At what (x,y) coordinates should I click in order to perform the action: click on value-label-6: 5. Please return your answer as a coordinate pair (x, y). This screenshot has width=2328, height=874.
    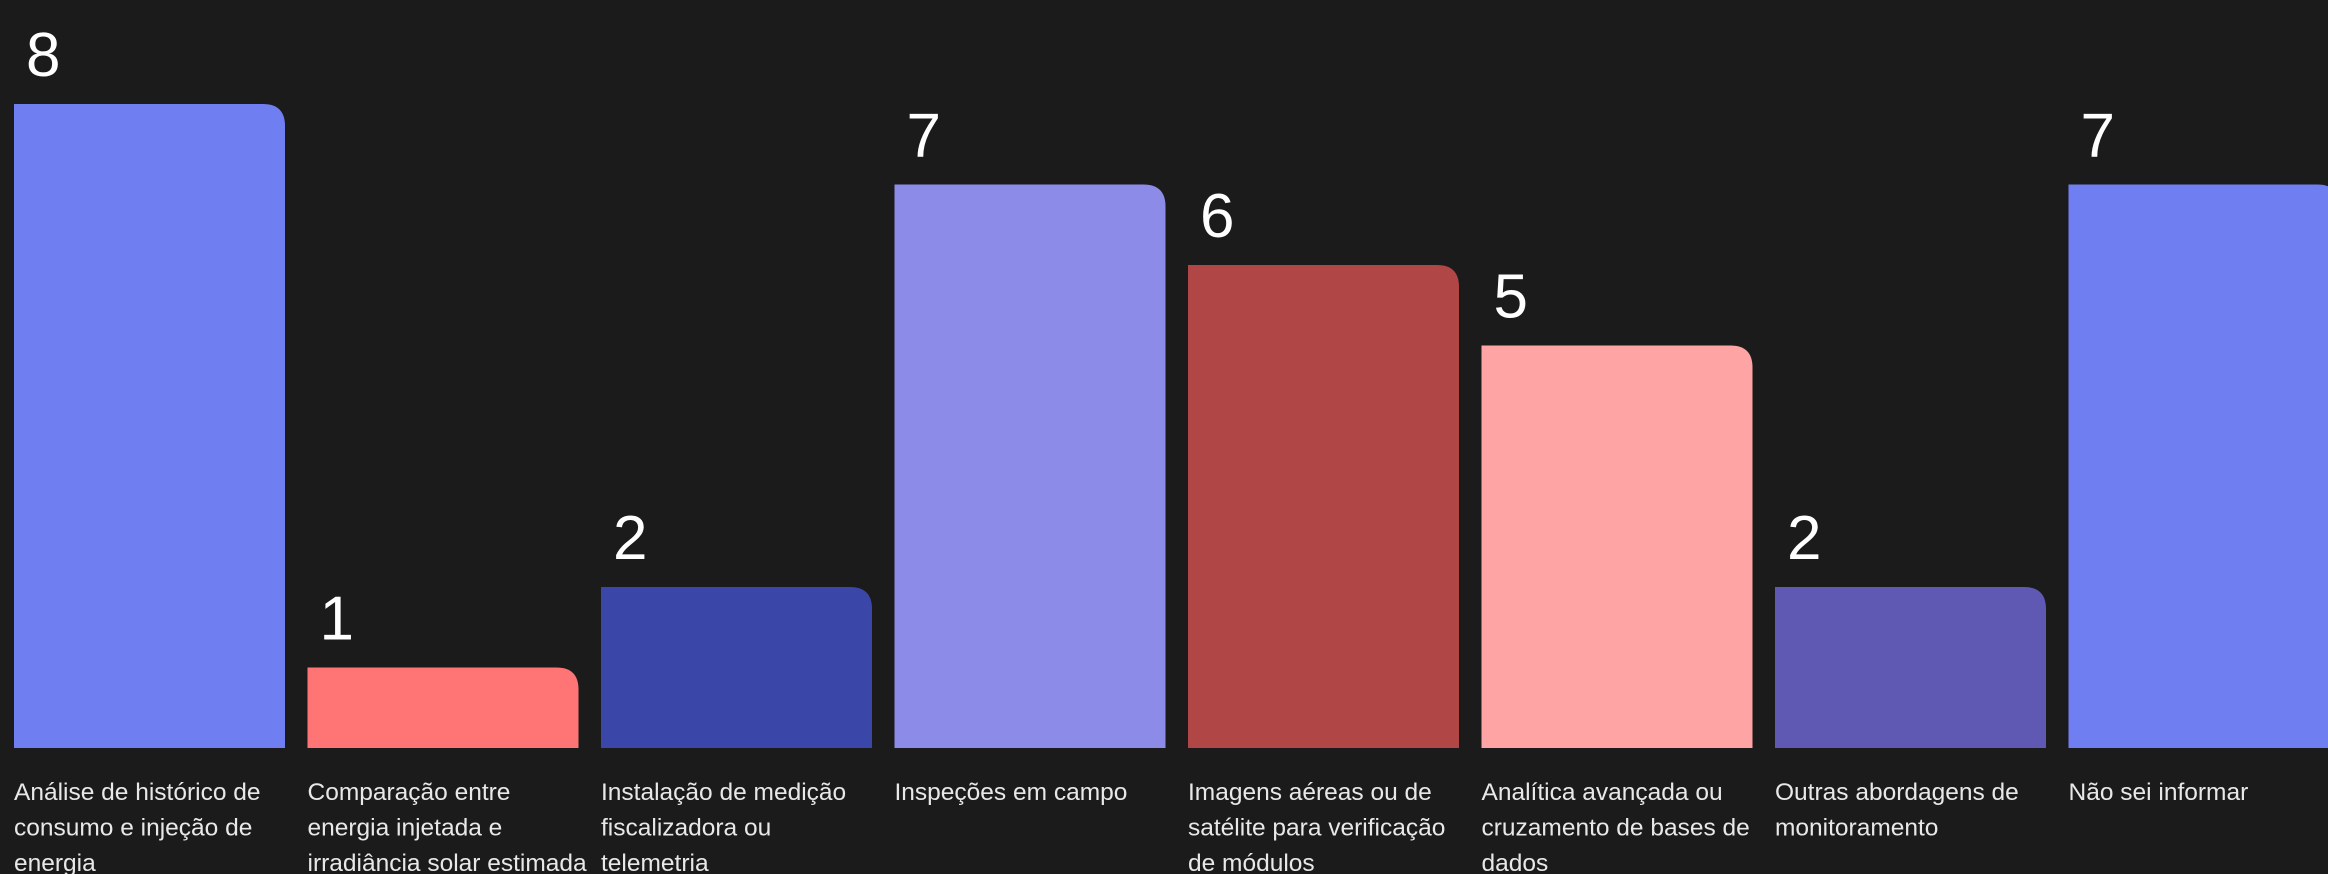
    Looking at the image, I should click on (1511, 297).